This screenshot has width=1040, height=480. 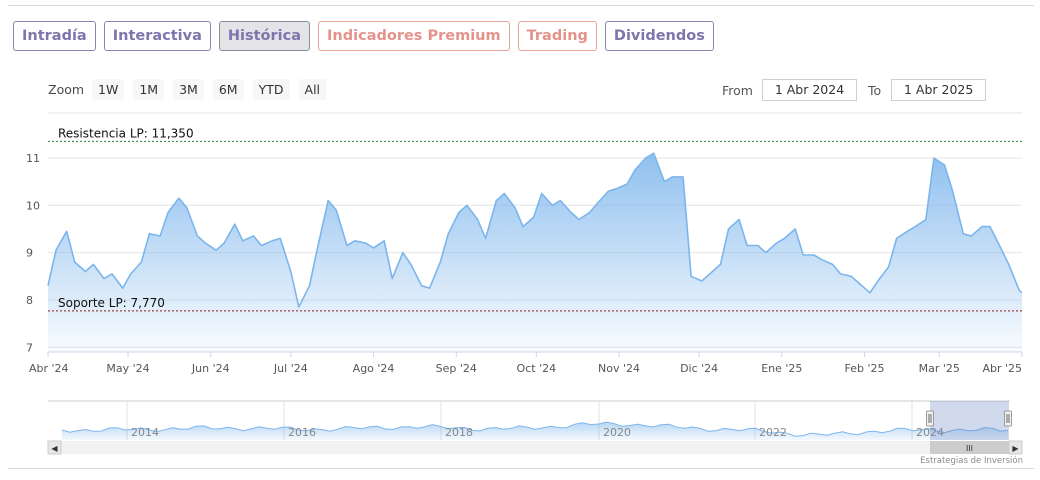 What do you see at coordinates (29, 253) in the screenshot?
I see `y-tick-label: 9` at bounding box center [29, 253].